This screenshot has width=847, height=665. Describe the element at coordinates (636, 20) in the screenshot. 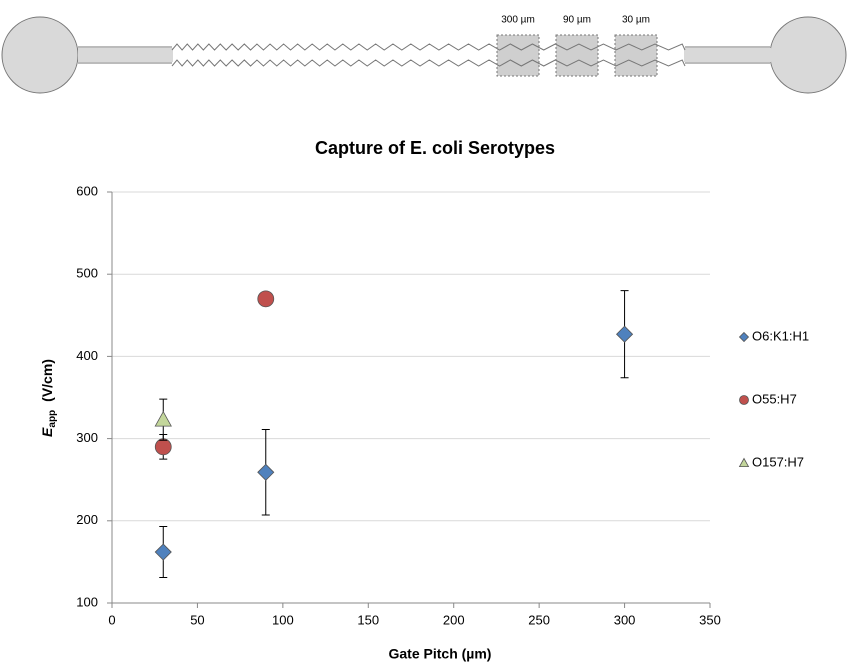

I see `region-label: 30 µm` at that location.